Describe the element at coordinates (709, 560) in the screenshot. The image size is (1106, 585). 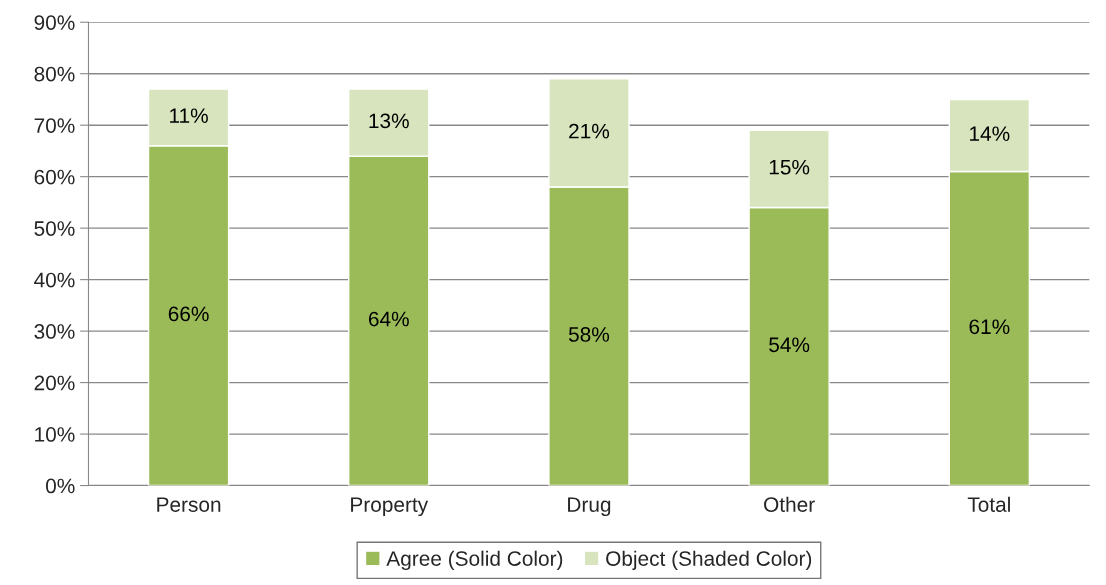
I see `legend-label: Object (Shaded Color)` at that location.